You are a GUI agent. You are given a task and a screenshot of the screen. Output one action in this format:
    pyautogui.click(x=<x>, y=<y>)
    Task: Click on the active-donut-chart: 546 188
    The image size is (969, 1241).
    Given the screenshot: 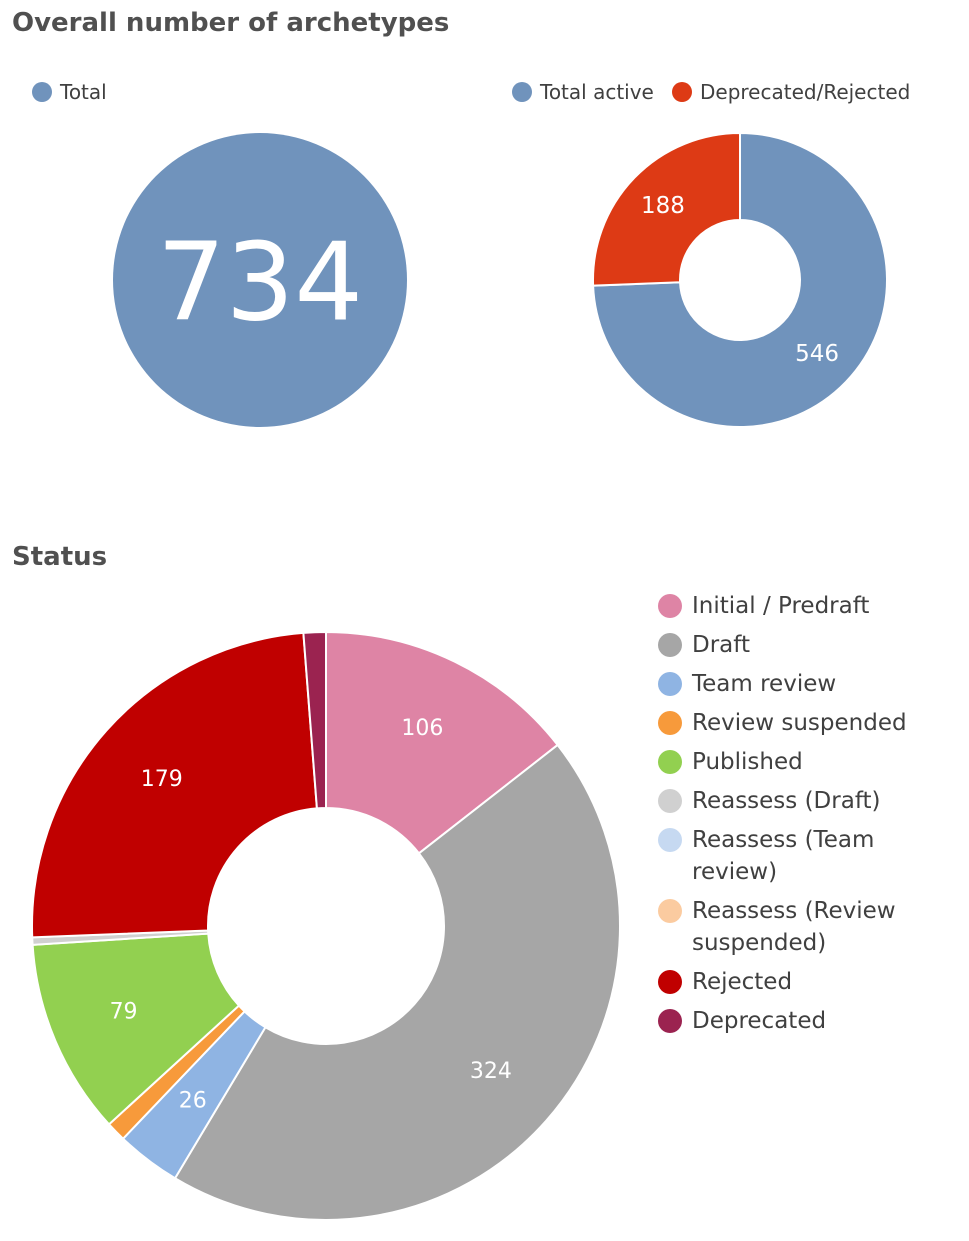 What is the action you would take?
    pyautogui.click(x=740, y=279)
    